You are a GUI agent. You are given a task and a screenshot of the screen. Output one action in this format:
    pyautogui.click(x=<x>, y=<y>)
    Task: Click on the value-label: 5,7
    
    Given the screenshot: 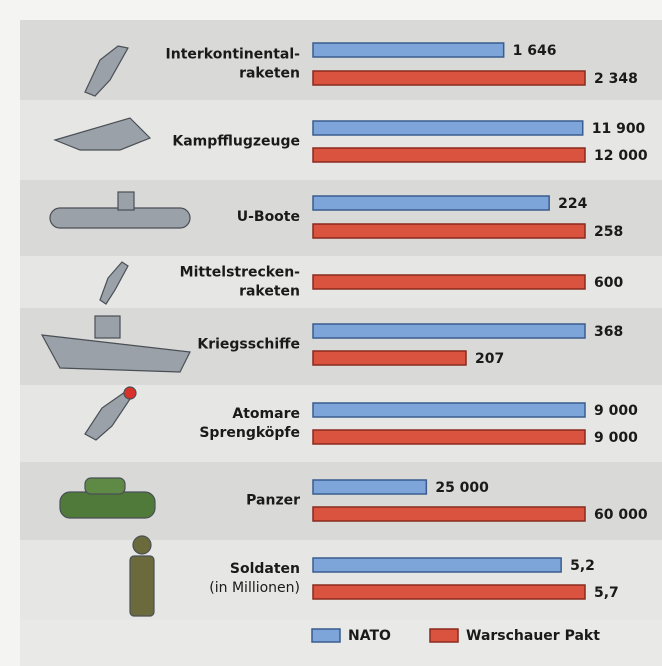 What is the action you would take?
    pyautogui.click(x=606, y=593)
    